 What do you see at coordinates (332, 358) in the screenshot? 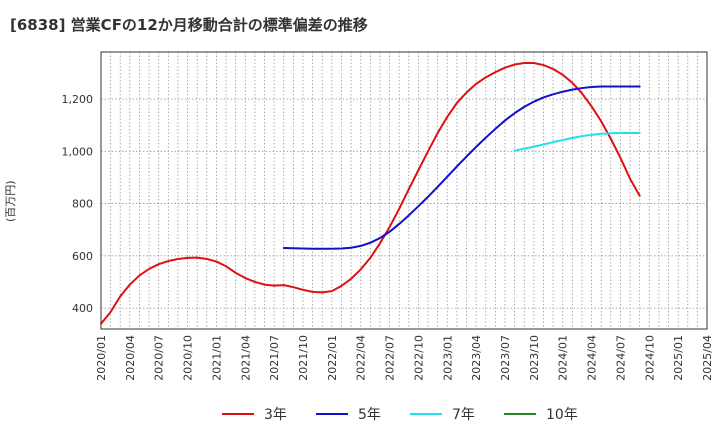
I see `x-tick-label: 2022/01` at bounding box center [332, 358].